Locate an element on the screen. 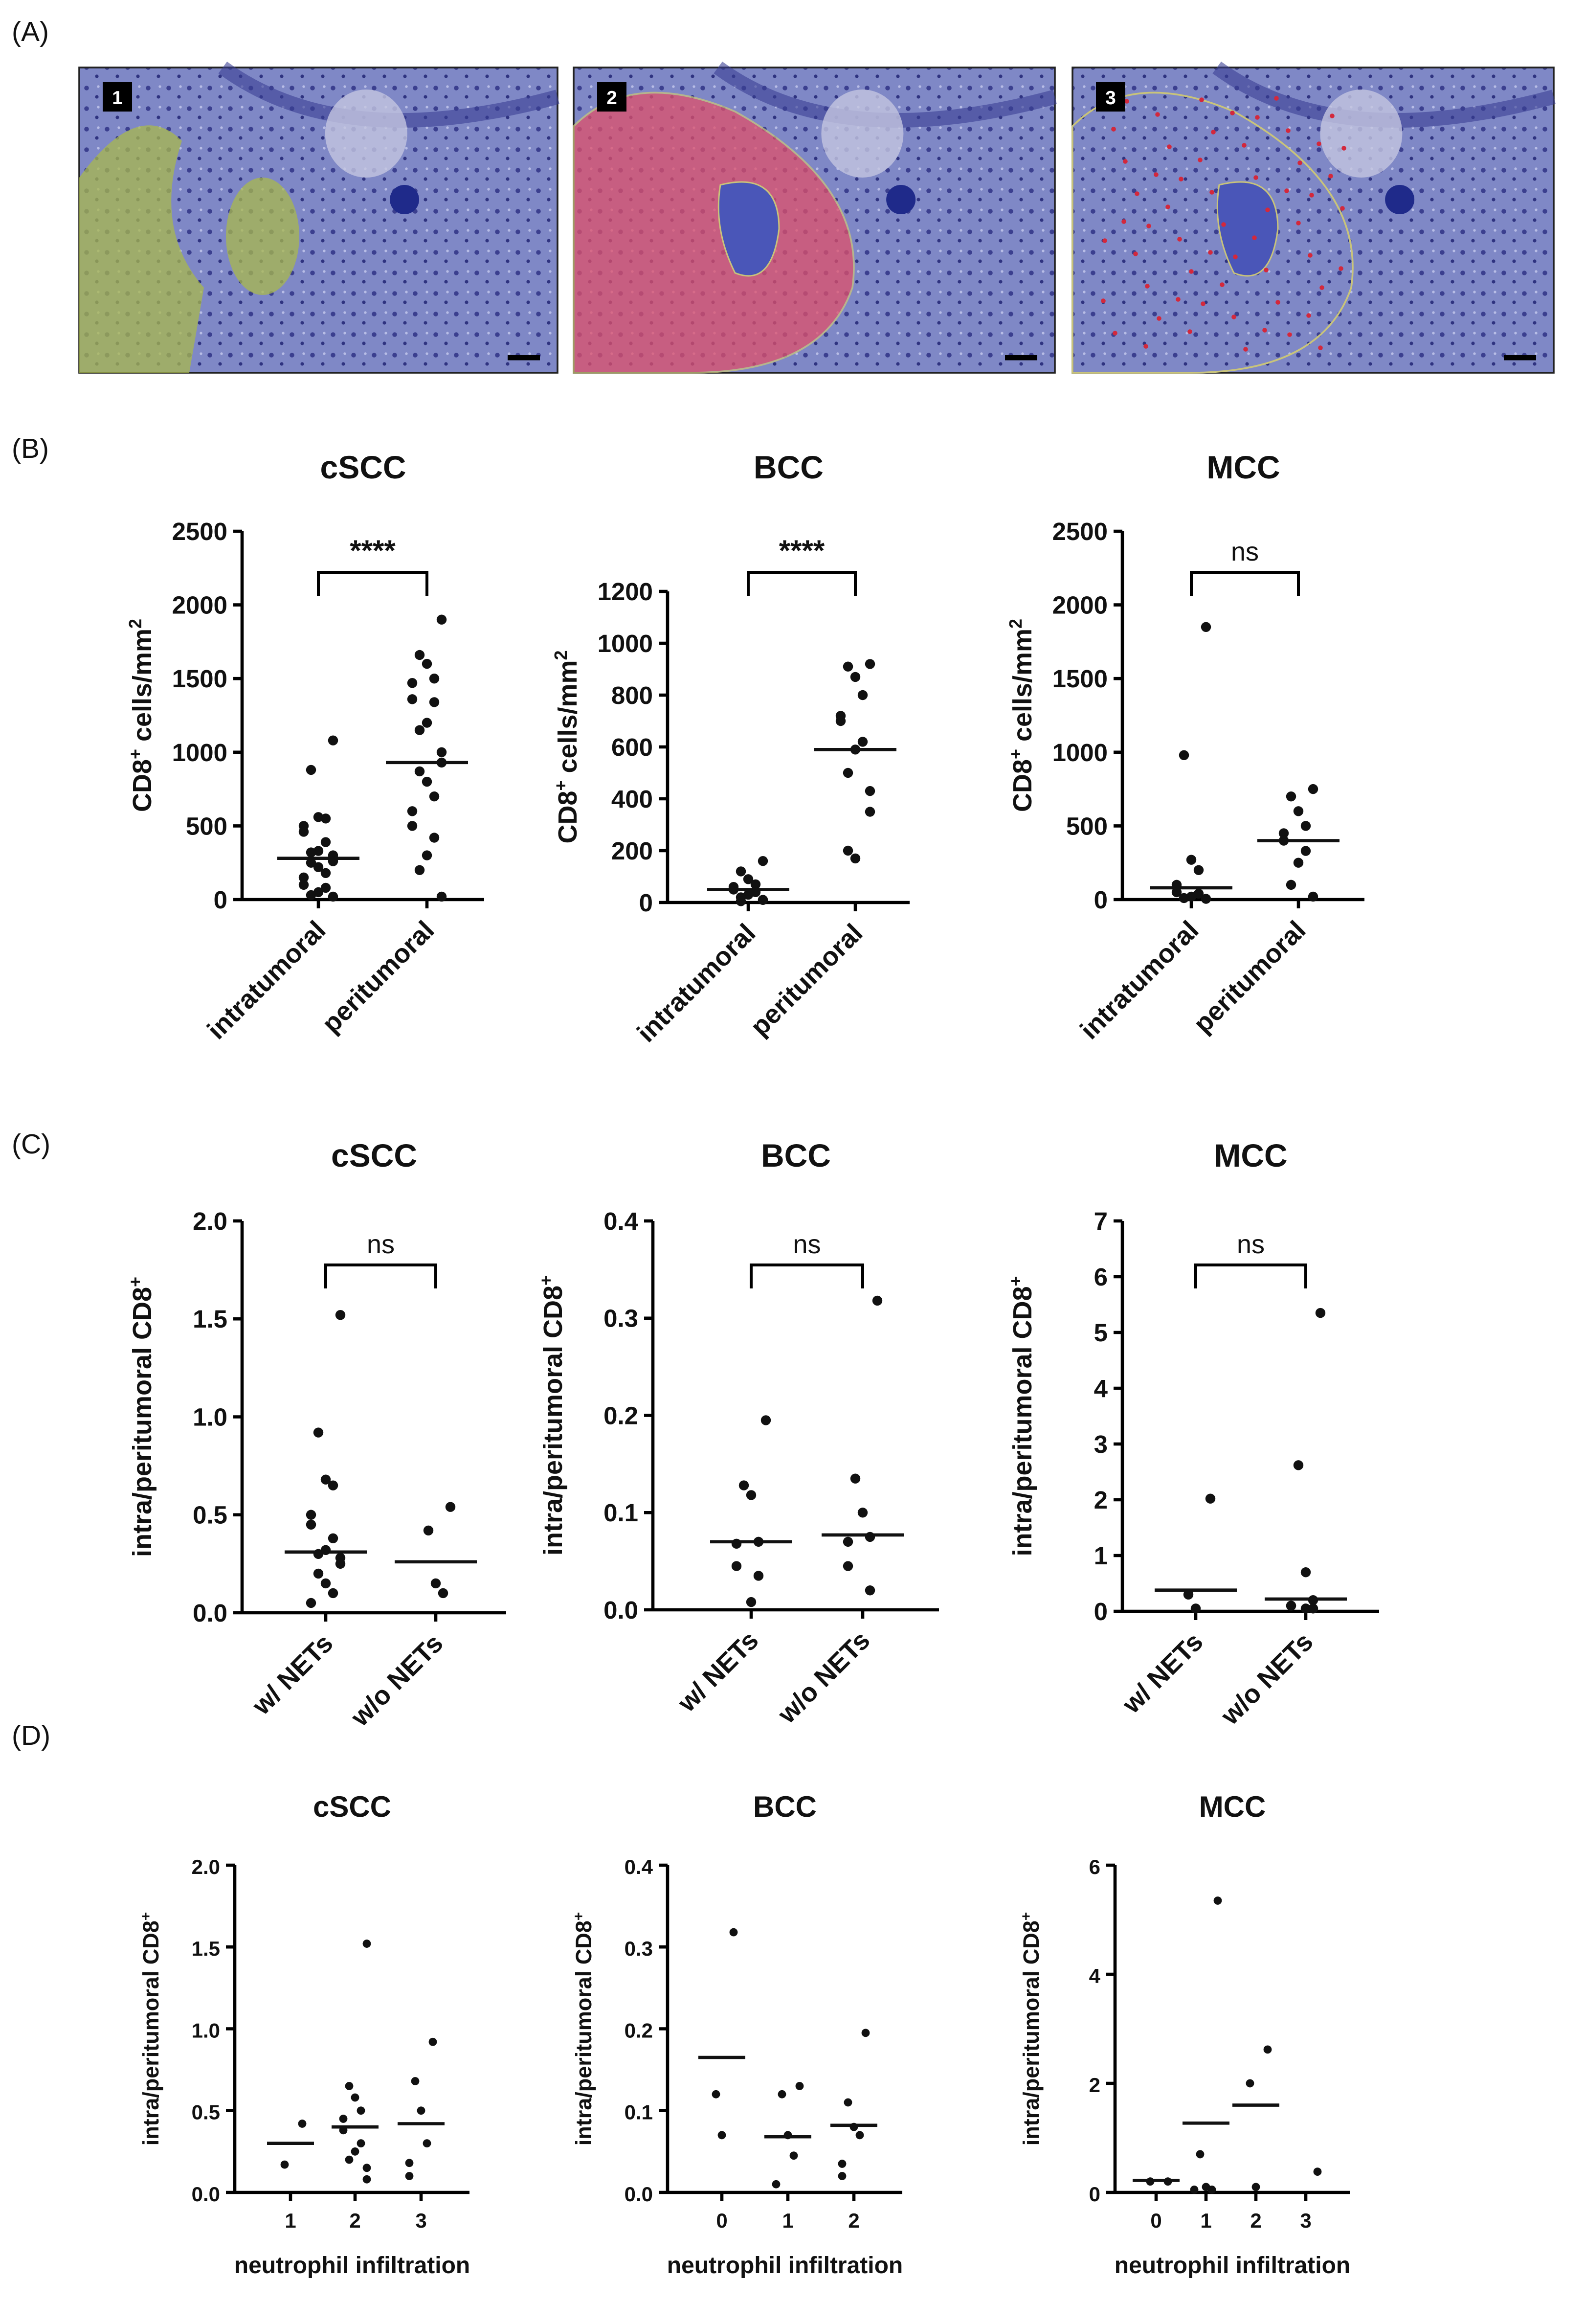  y-axis-label-part: 2 is located at coordinates (561, 655).